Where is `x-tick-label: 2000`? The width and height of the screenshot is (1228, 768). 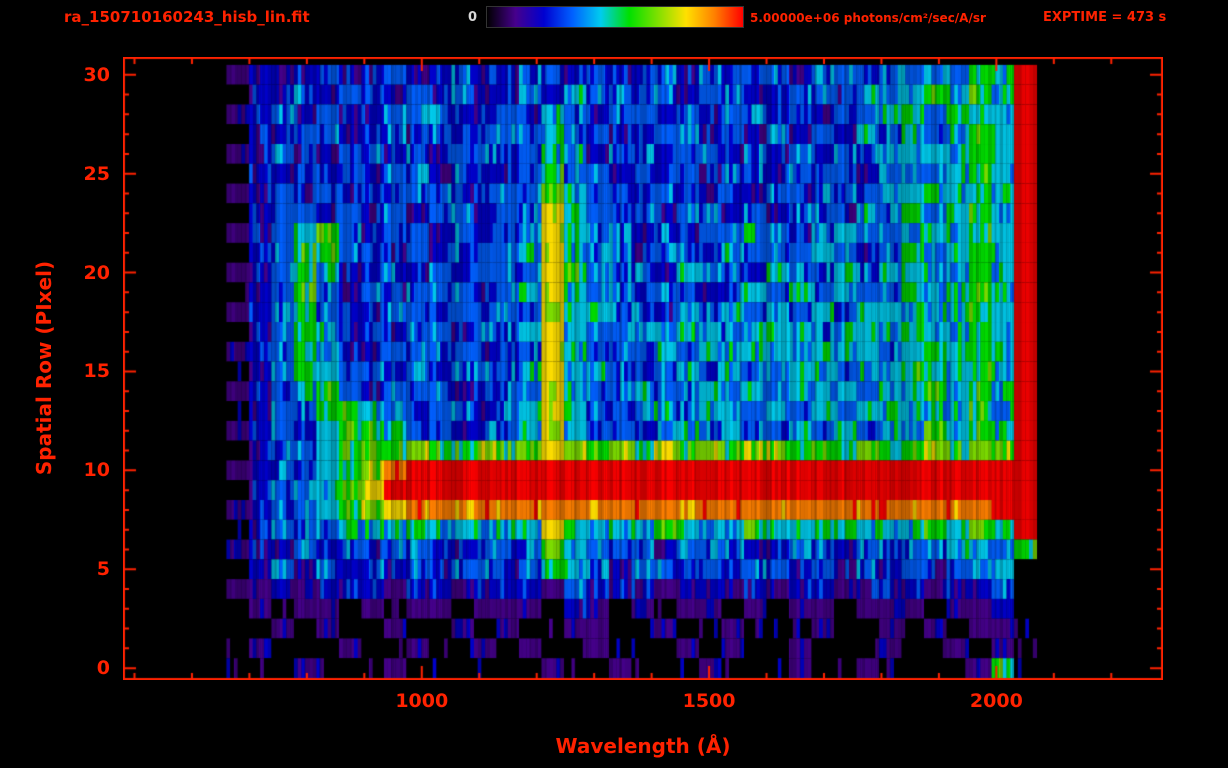
x-tick-label: 2000 is located at coordinates (996, 701).